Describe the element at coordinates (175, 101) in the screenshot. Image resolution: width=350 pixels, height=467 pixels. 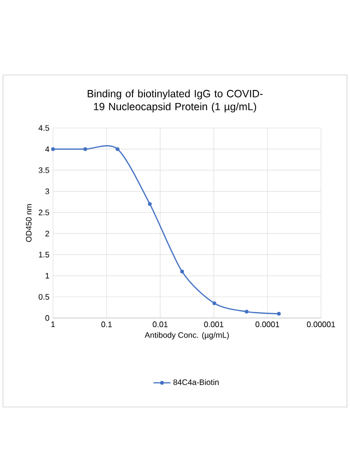
I see `chart-title: Binding of biotinylated IgG to COVID-19 Nucleocapsid Protein (1 µg/mL)` at that location.